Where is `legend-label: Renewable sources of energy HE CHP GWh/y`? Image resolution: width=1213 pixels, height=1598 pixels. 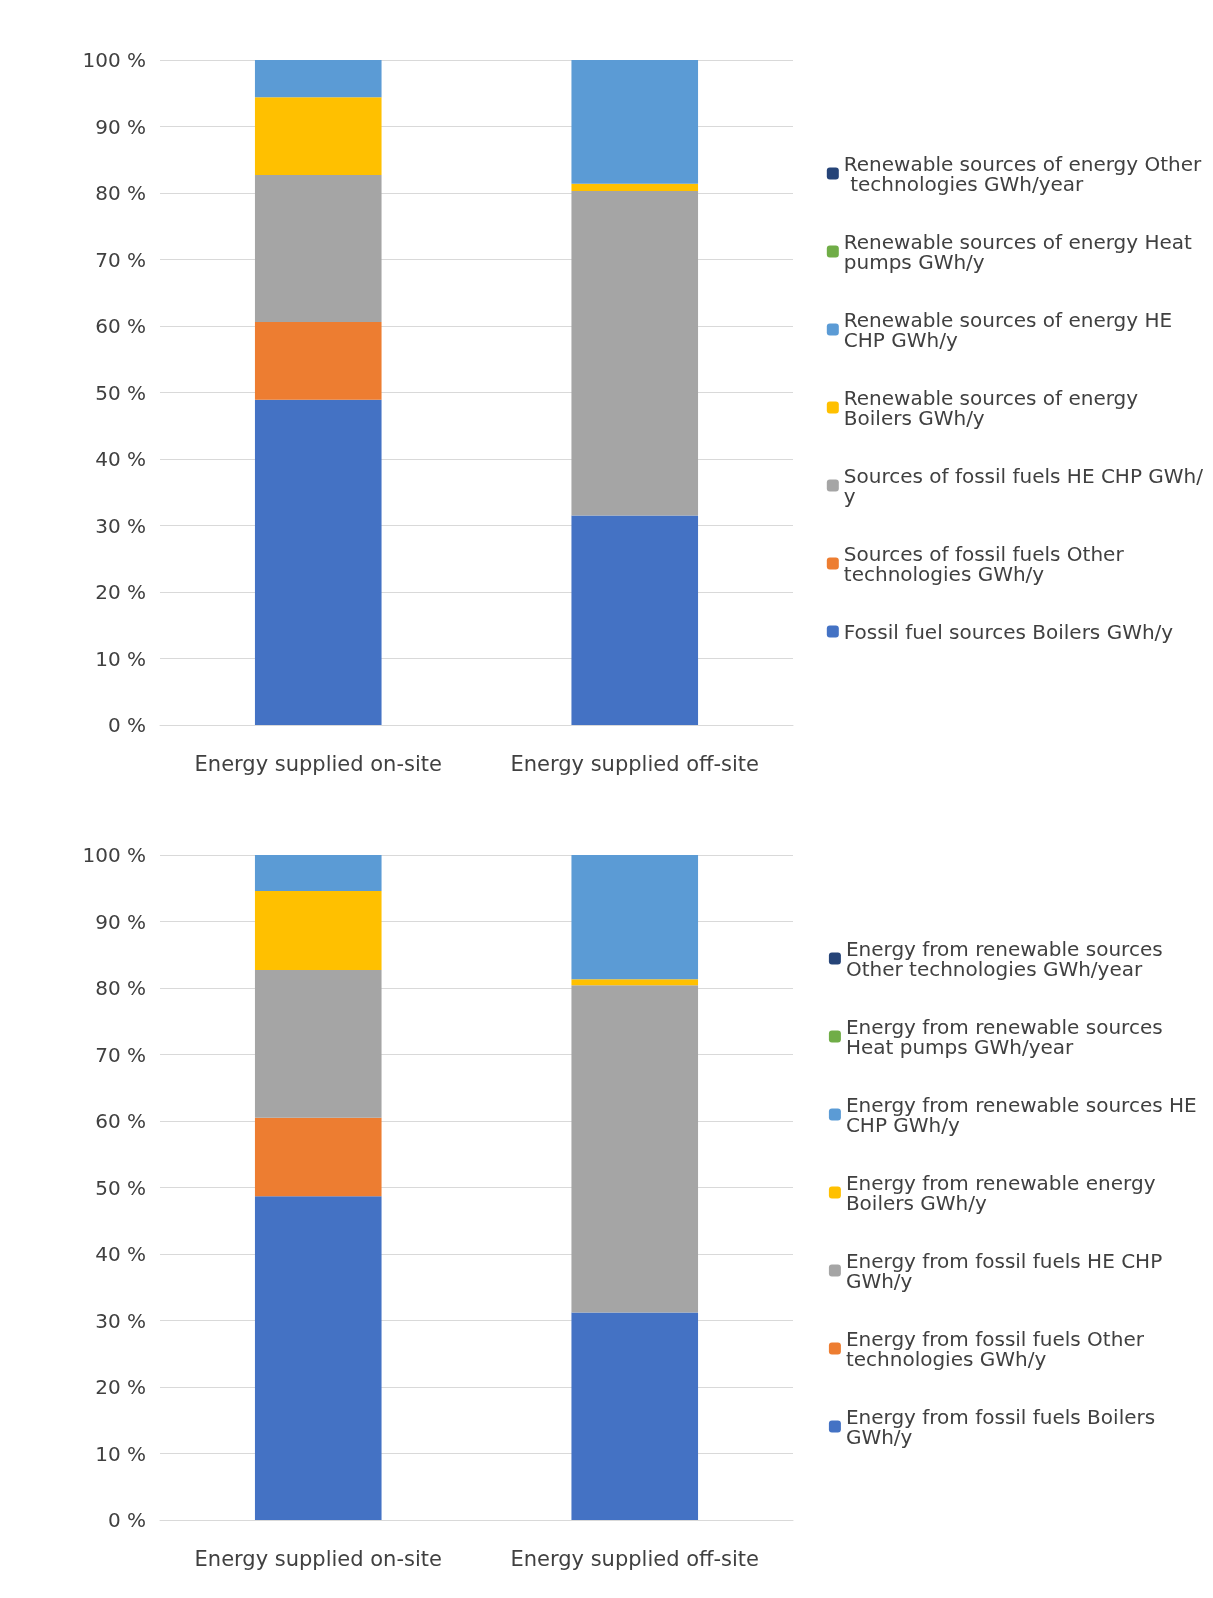 legend-label: Renewable sources of energy HE CHP GWh/y is located at coordinates (1011, 329).